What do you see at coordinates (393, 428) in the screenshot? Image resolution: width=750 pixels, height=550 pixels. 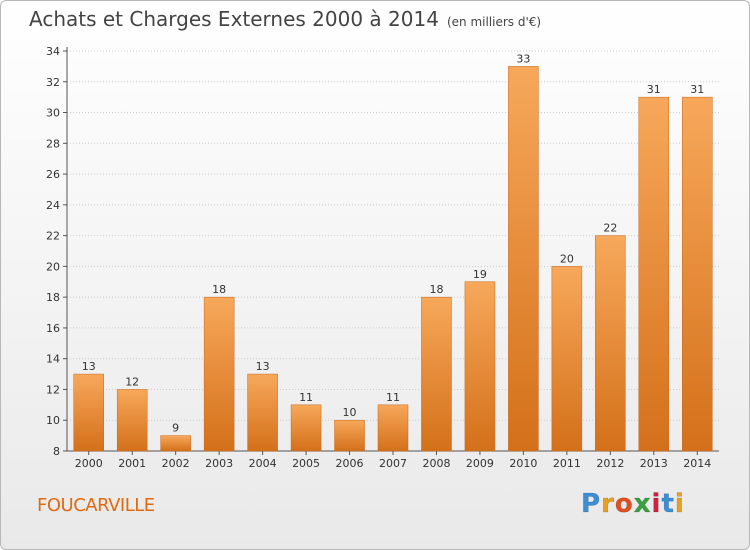 I see `bar-2007` at bounding box center [393, 428].